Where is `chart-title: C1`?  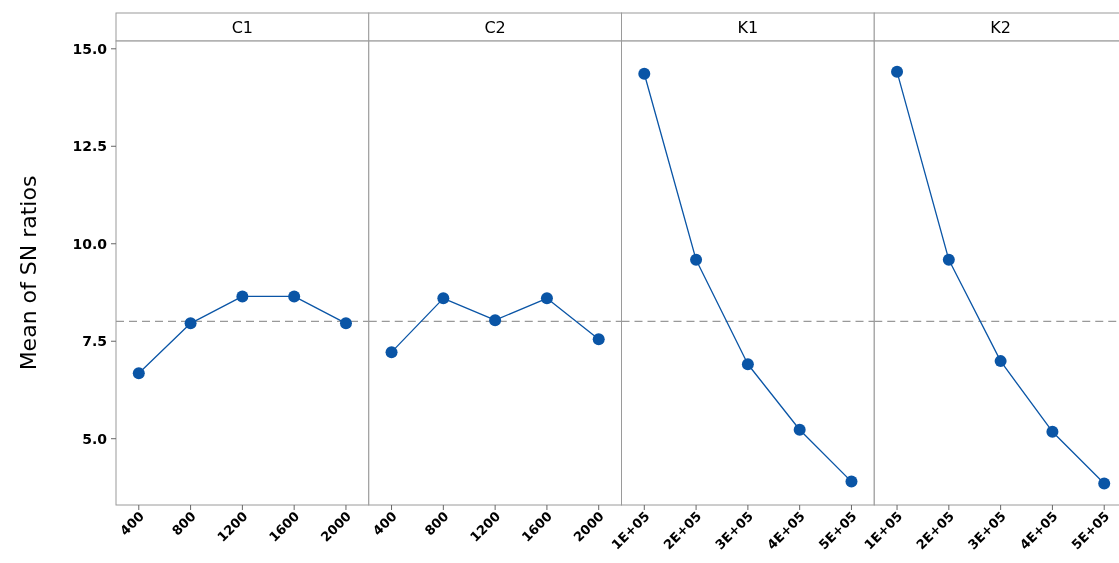
chart-title: C1 is located at coordinates (242, 27).